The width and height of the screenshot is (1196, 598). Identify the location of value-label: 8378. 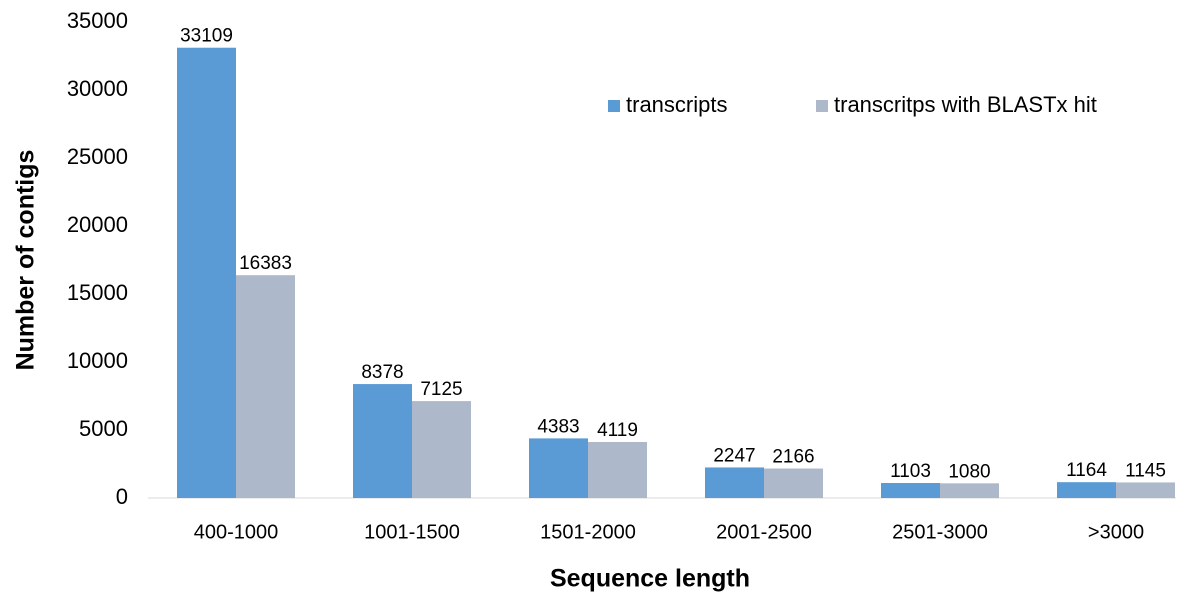
(382, 372).